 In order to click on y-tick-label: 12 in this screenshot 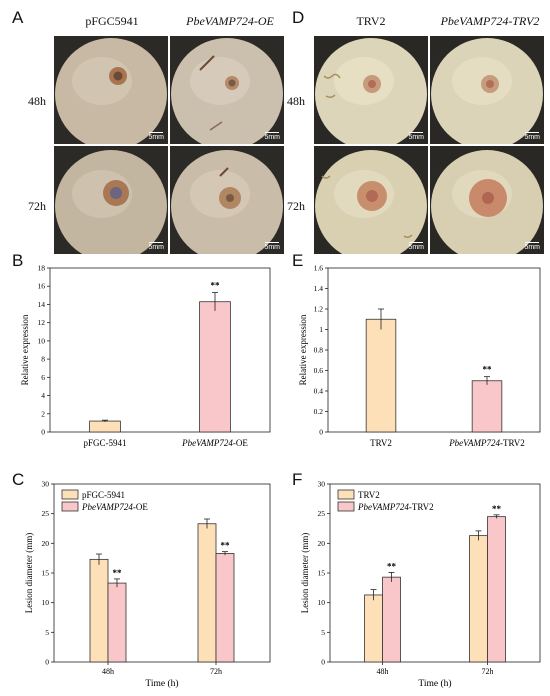, I will do `click(42, 322)`.